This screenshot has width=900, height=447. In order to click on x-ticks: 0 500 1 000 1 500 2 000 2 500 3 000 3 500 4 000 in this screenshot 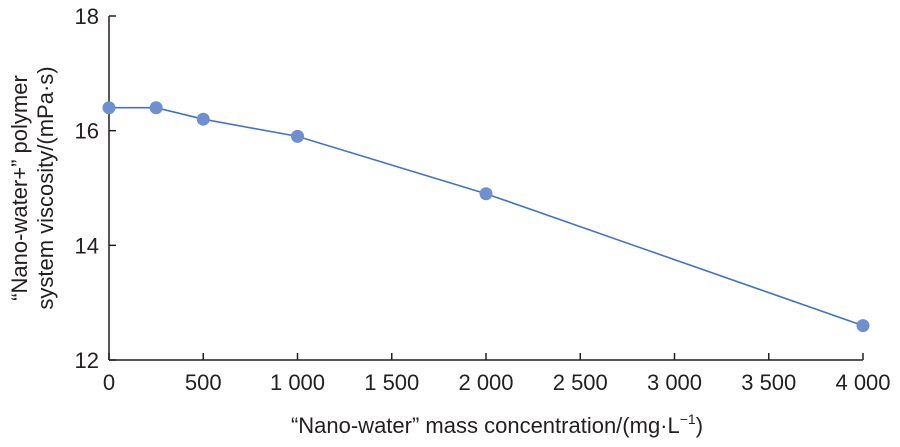, I will do `click(497, 374)`.